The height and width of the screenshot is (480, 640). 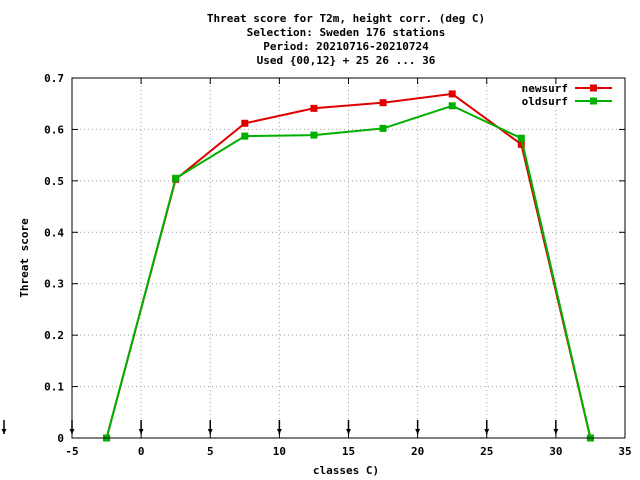 What do you see at coordinates (346, 32) in the screenshot?
I see `title-line-1: Selection: Sweden 176 stations` at bounding box center [346, 32].